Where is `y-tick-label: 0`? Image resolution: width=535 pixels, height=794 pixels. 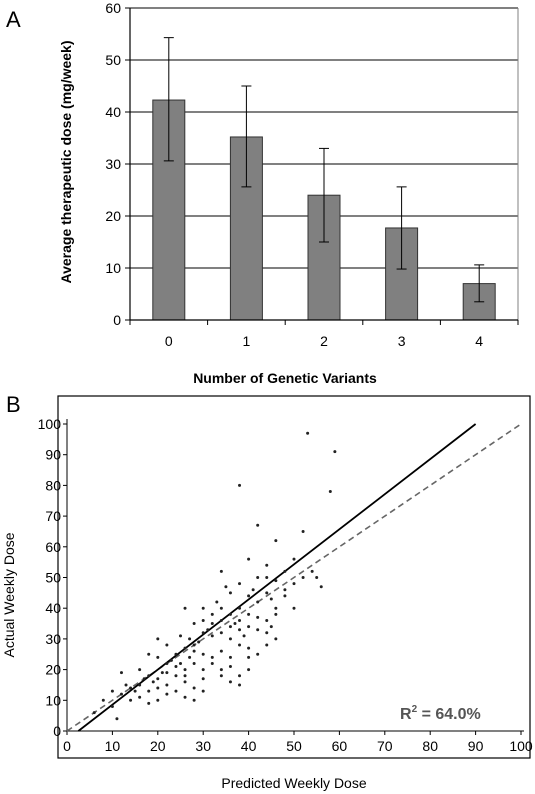 y-tick-label: 0 is located at coordinates (57, 731).